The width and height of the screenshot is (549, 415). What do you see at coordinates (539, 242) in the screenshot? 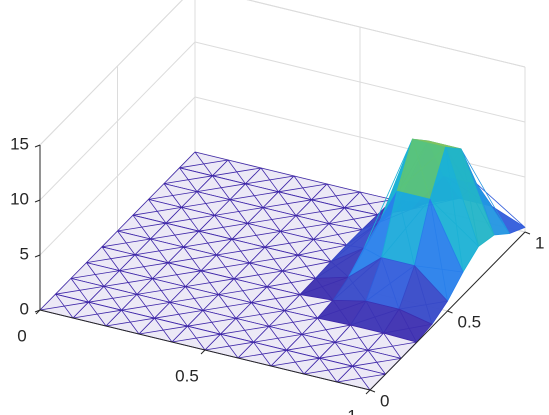
I see `y-tick-label: 1` at bounding box center [539, 242].